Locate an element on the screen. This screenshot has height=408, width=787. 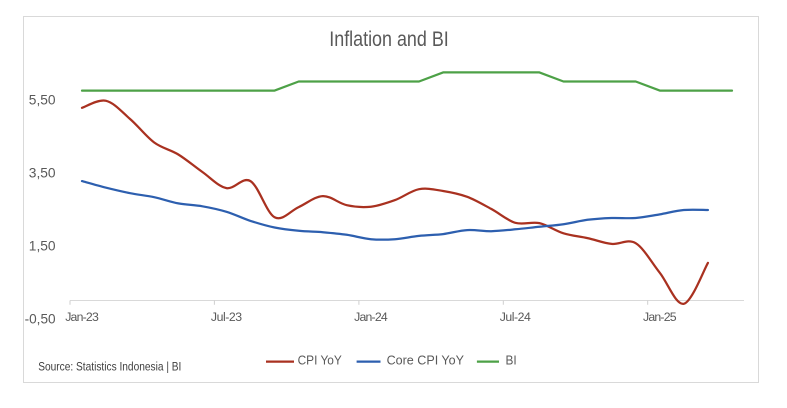
svg-text: Jan-24 is located at coordinates (371, 317).